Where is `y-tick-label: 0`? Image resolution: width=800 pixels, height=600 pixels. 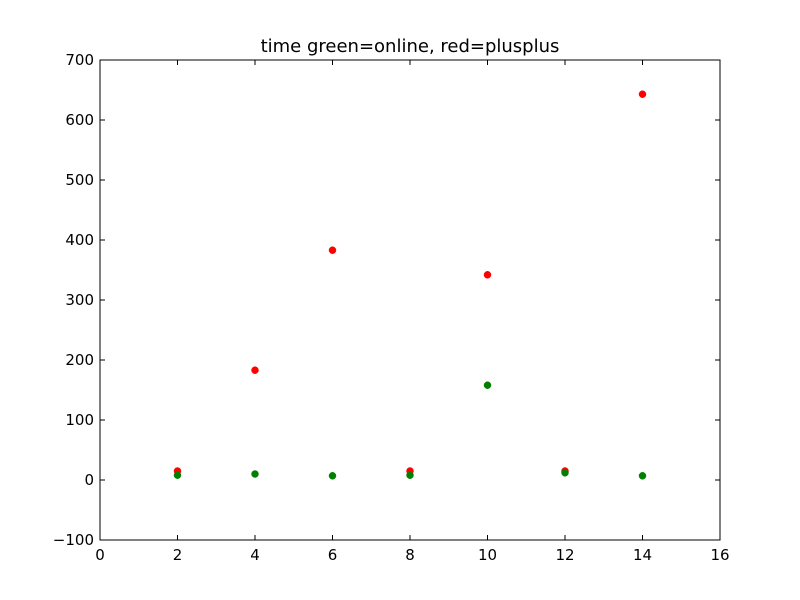 y-tick-label: 0 is located at coordinates (89, 480).